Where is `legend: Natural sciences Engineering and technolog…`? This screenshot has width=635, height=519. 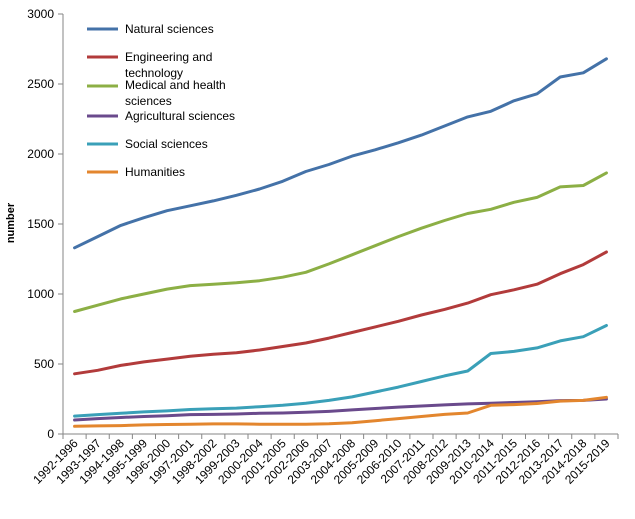 legend: Natural sciences Engineering and technolog… is located at coordinates (161, 100).